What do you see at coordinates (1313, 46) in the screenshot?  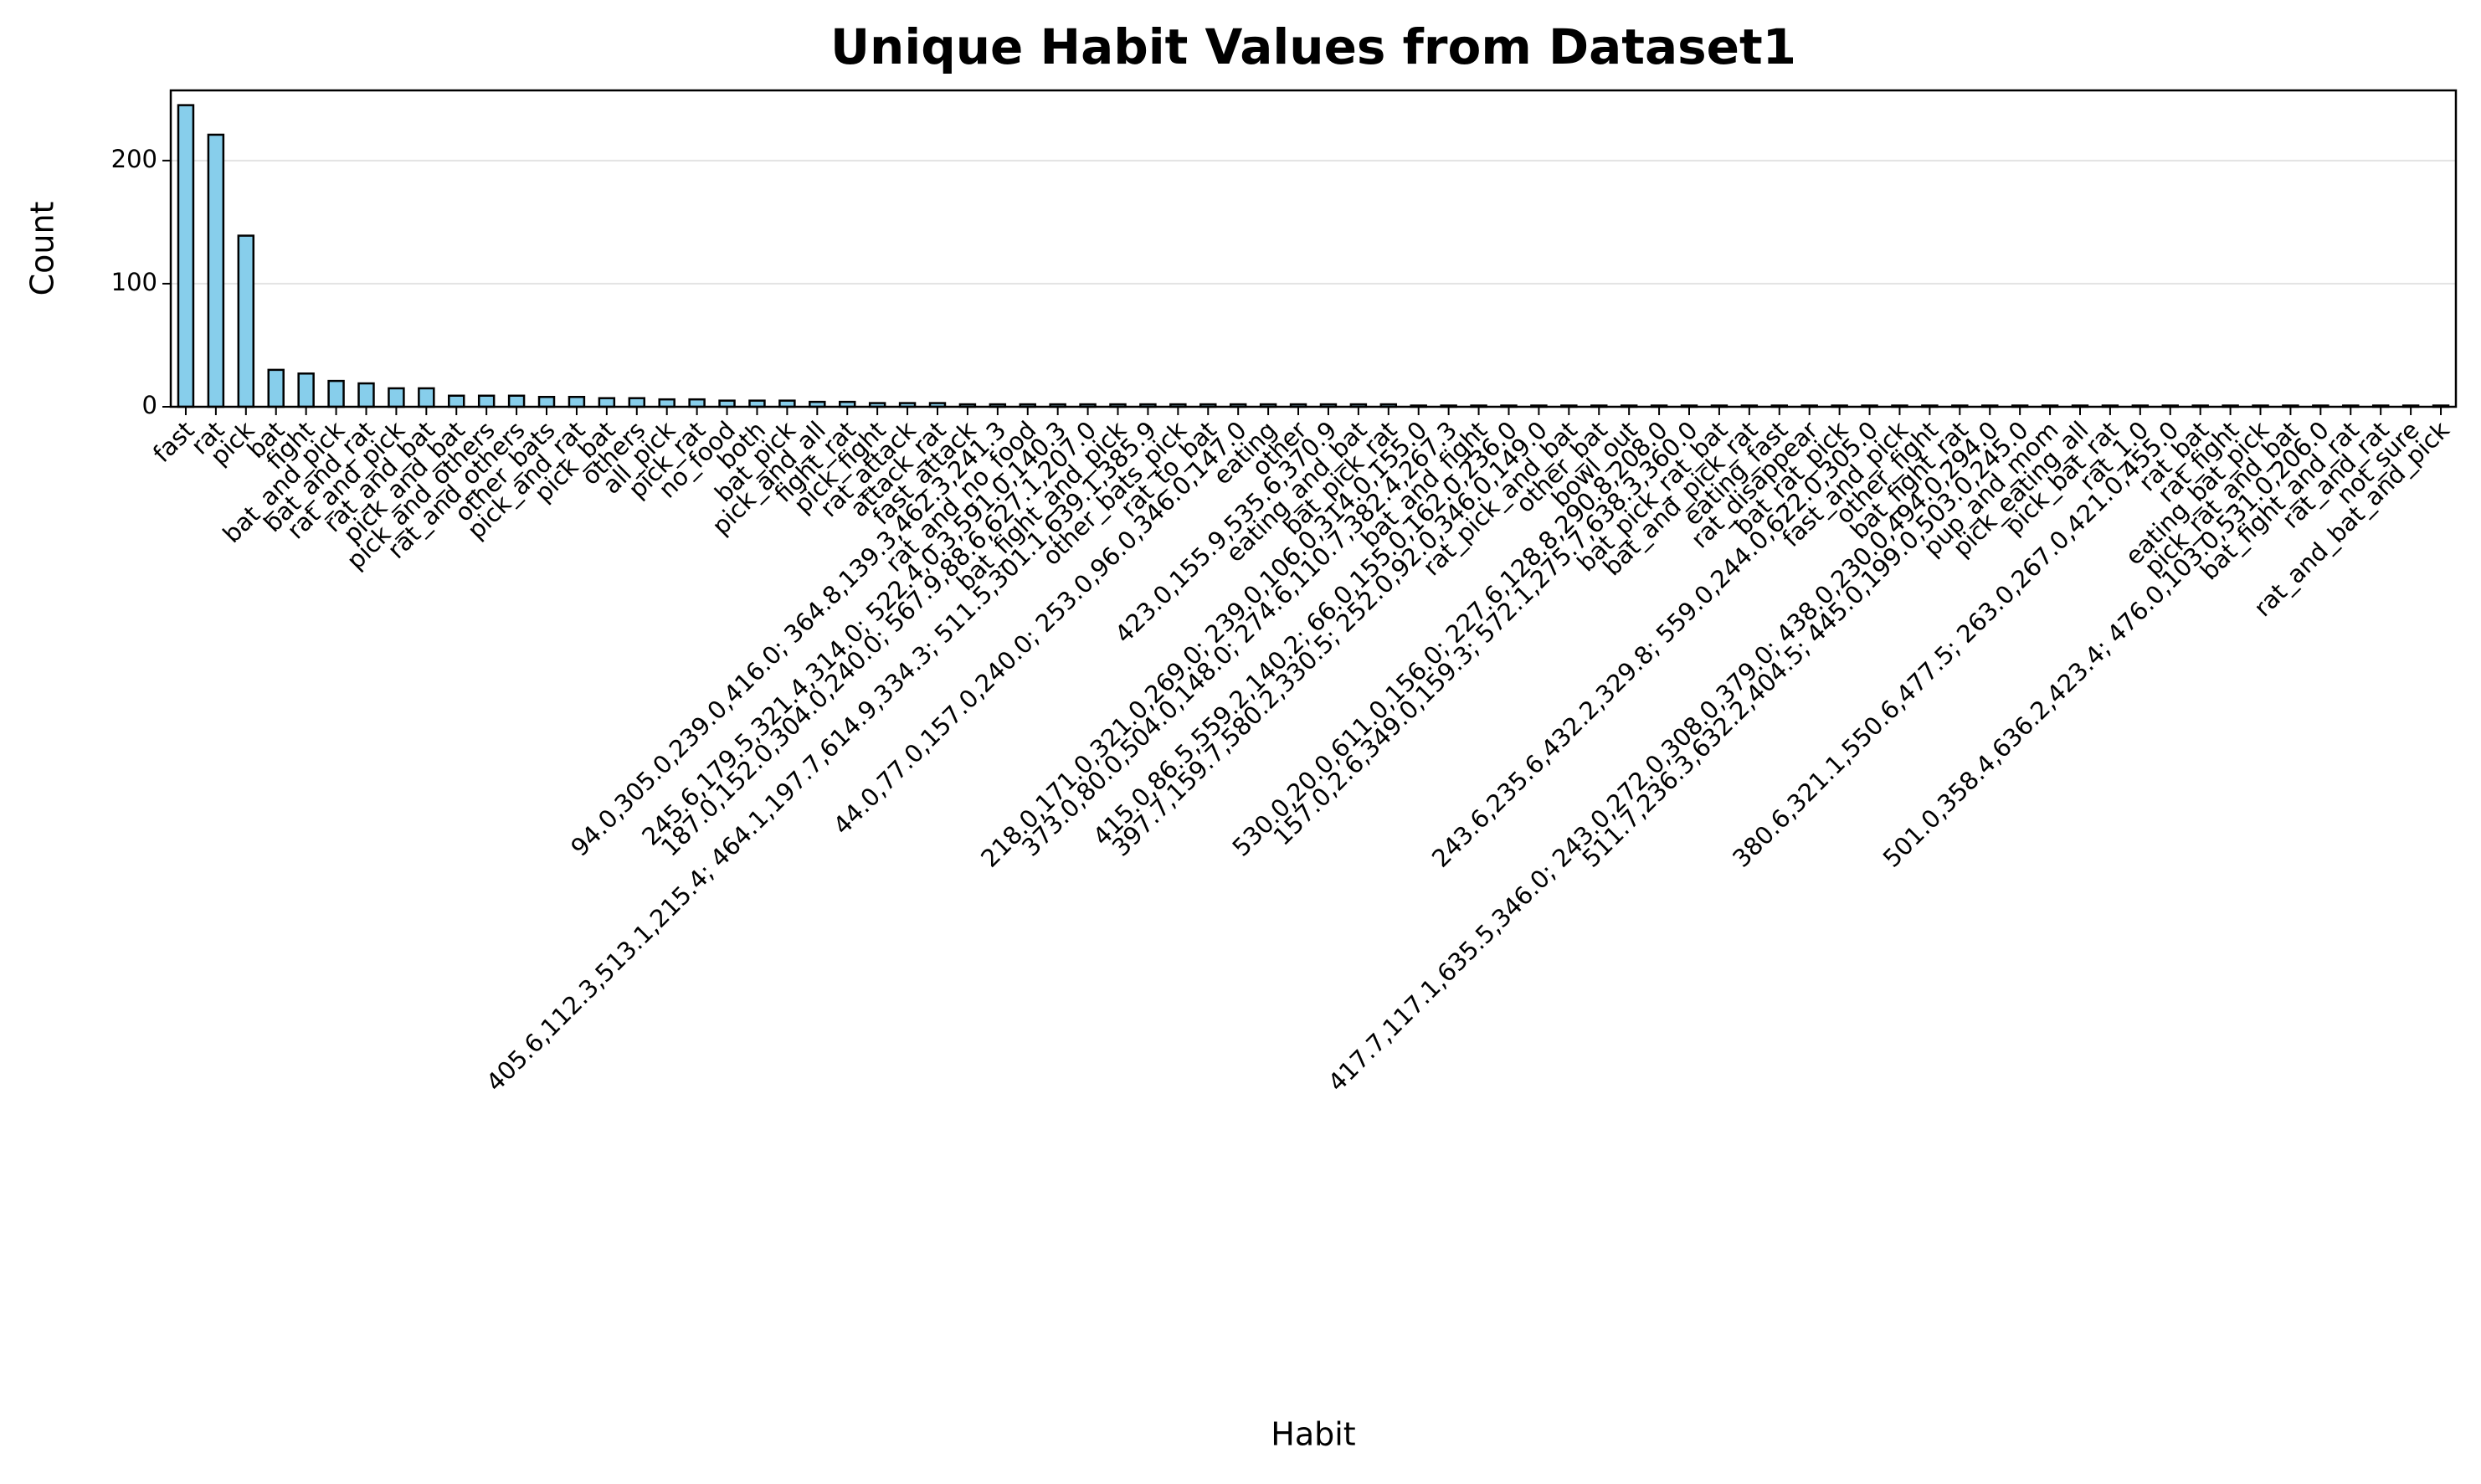 I see `chart-title: Unique Habit Values from Dataset1` at bounding box center [1313, 46].